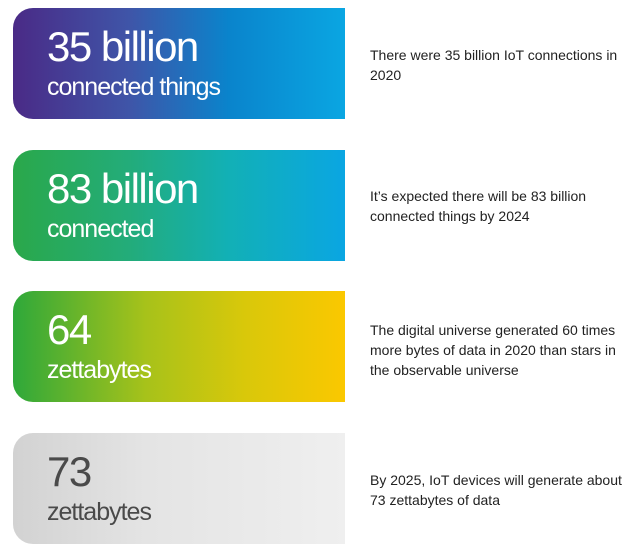 The height and width of the screenshot is (555, 640). I want to click on stat-unit: connected, so click(100, 229).